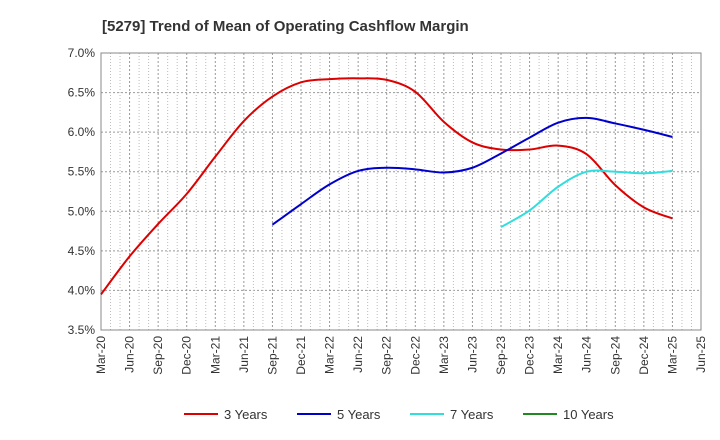 The height and width of the screenshot is (440, 720). Describe the element at coordinates (359, 414) in the screenshot. I see `legend-label: 5 Years` at that location.